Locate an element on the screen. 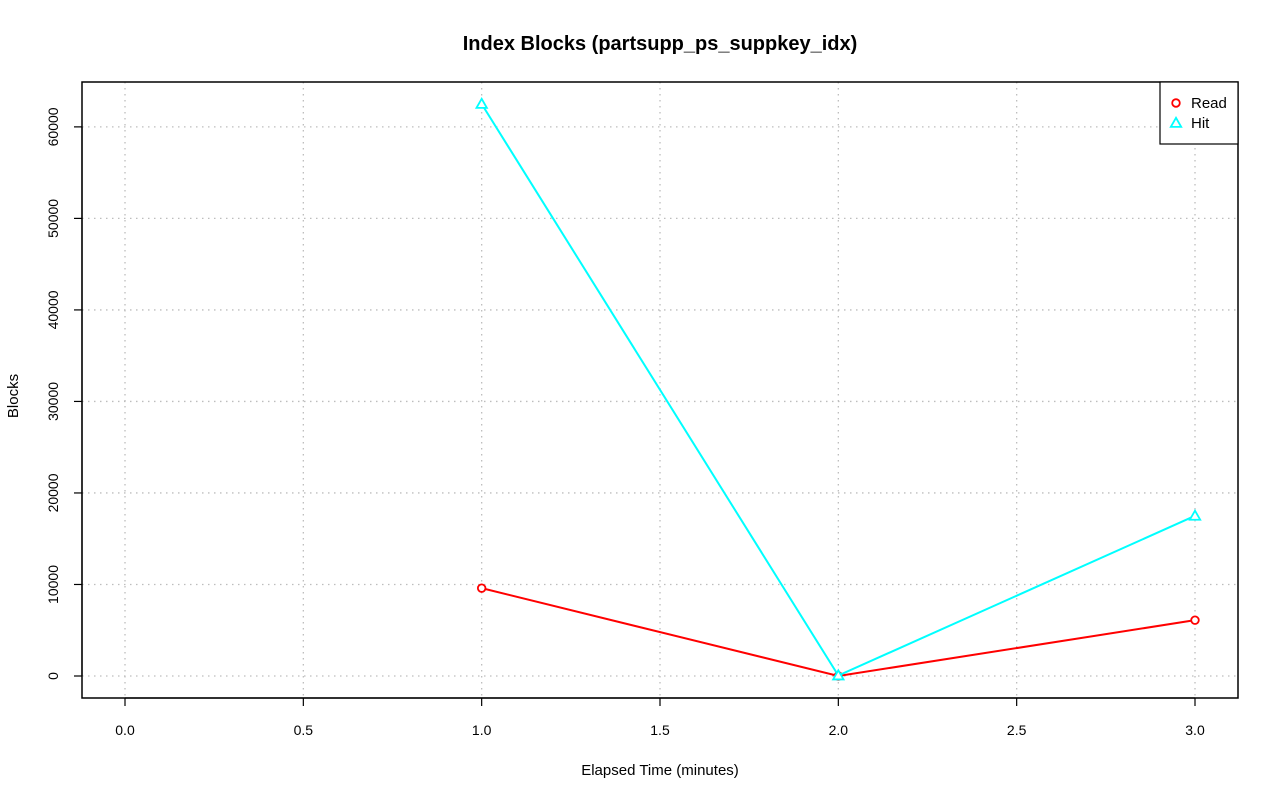  chart-title: Index Blocks (partsupp_ps_suppkey_idx) is located at coordinates (660, 44).